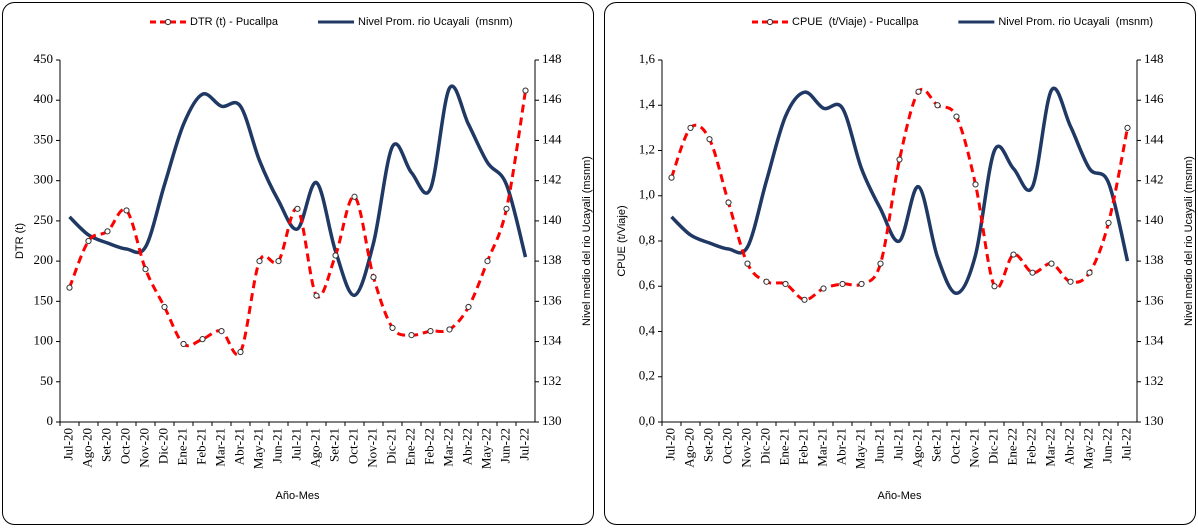 The height and width of the screenshot is (528, 1198). Describe the element at coordinates (1125, 444) in the screenshot. I see `x-tick-label: Jul-22` at that location.